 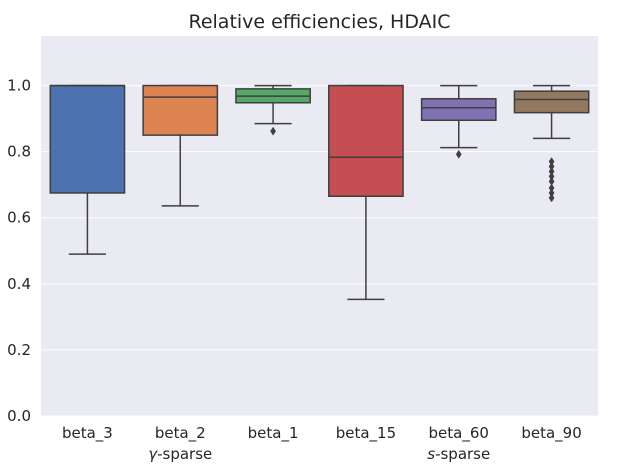 I want to click on y-tick-label: 0.2, so click(x=19, y=350).